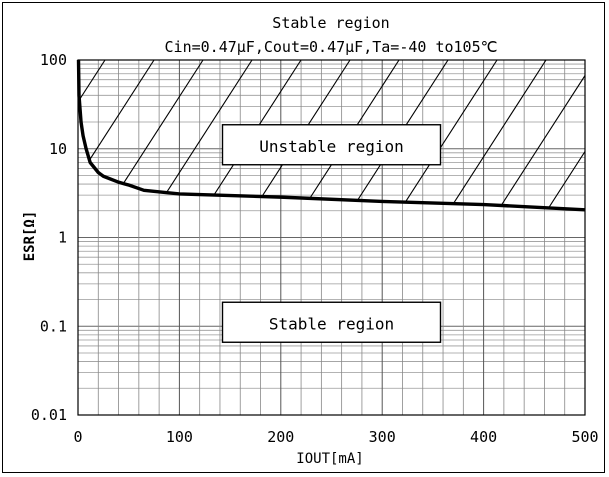 The image size is (609, 477). What do you see at coordinates (483, 437) in the screenshot?
I see `x-tick-label: 400` at bounding box center [483, 437].